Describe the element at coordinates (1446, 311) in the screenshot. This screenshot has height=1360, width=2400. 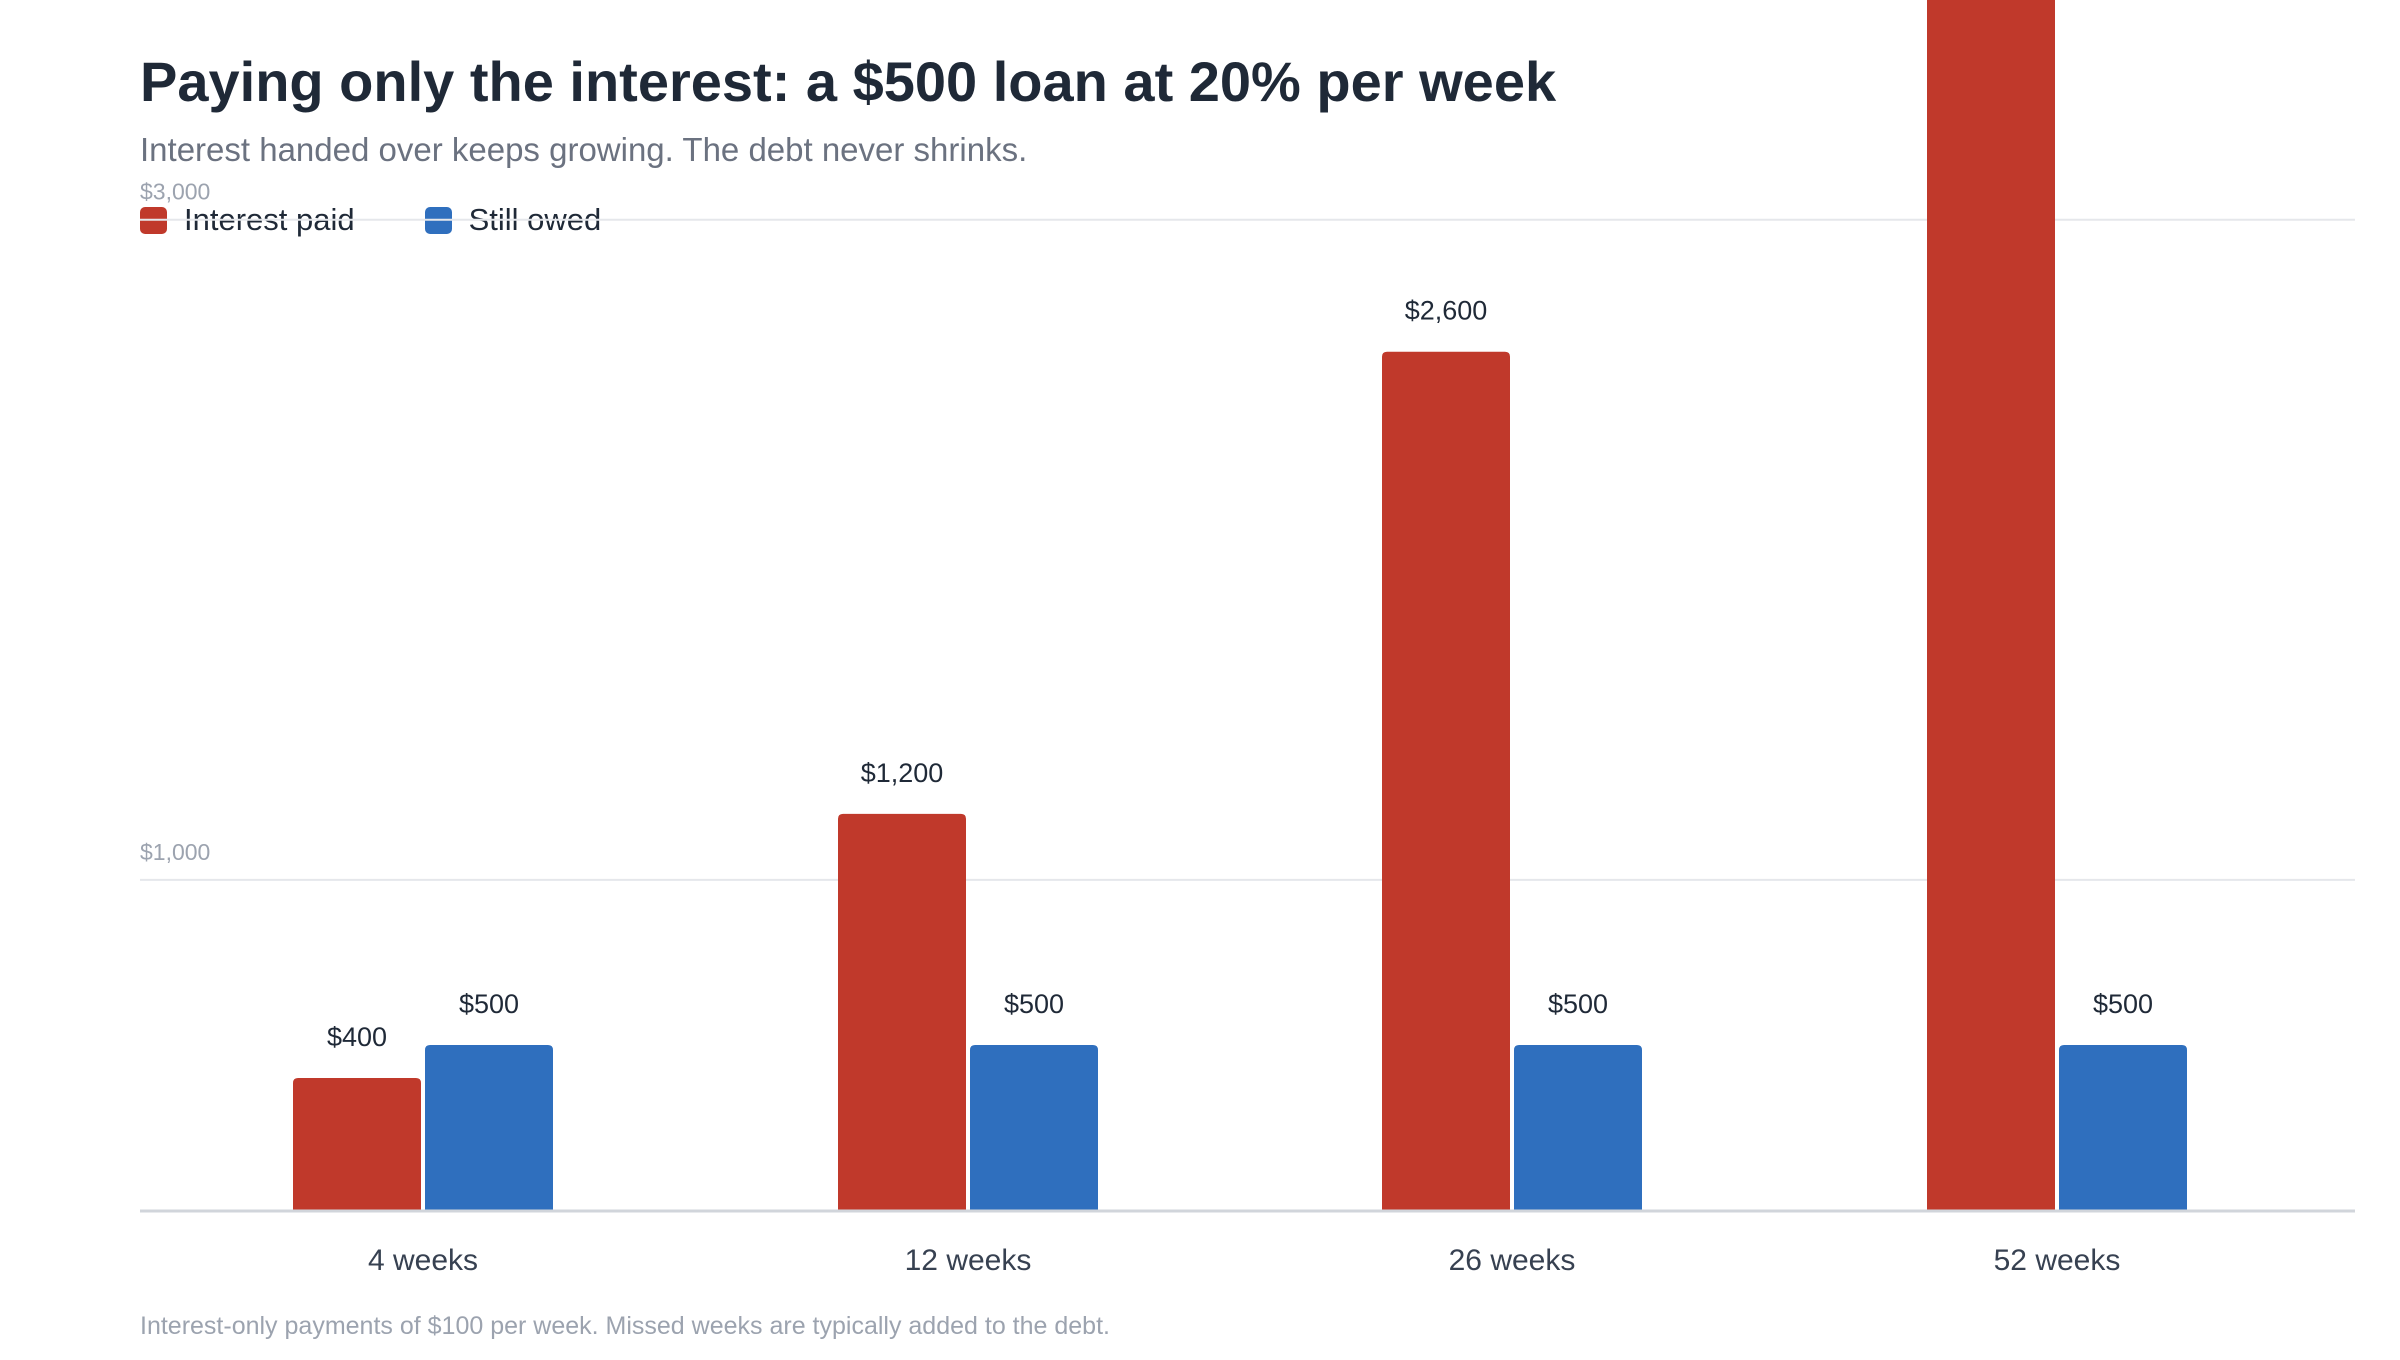
I see `data-label: $2,600` at that location.